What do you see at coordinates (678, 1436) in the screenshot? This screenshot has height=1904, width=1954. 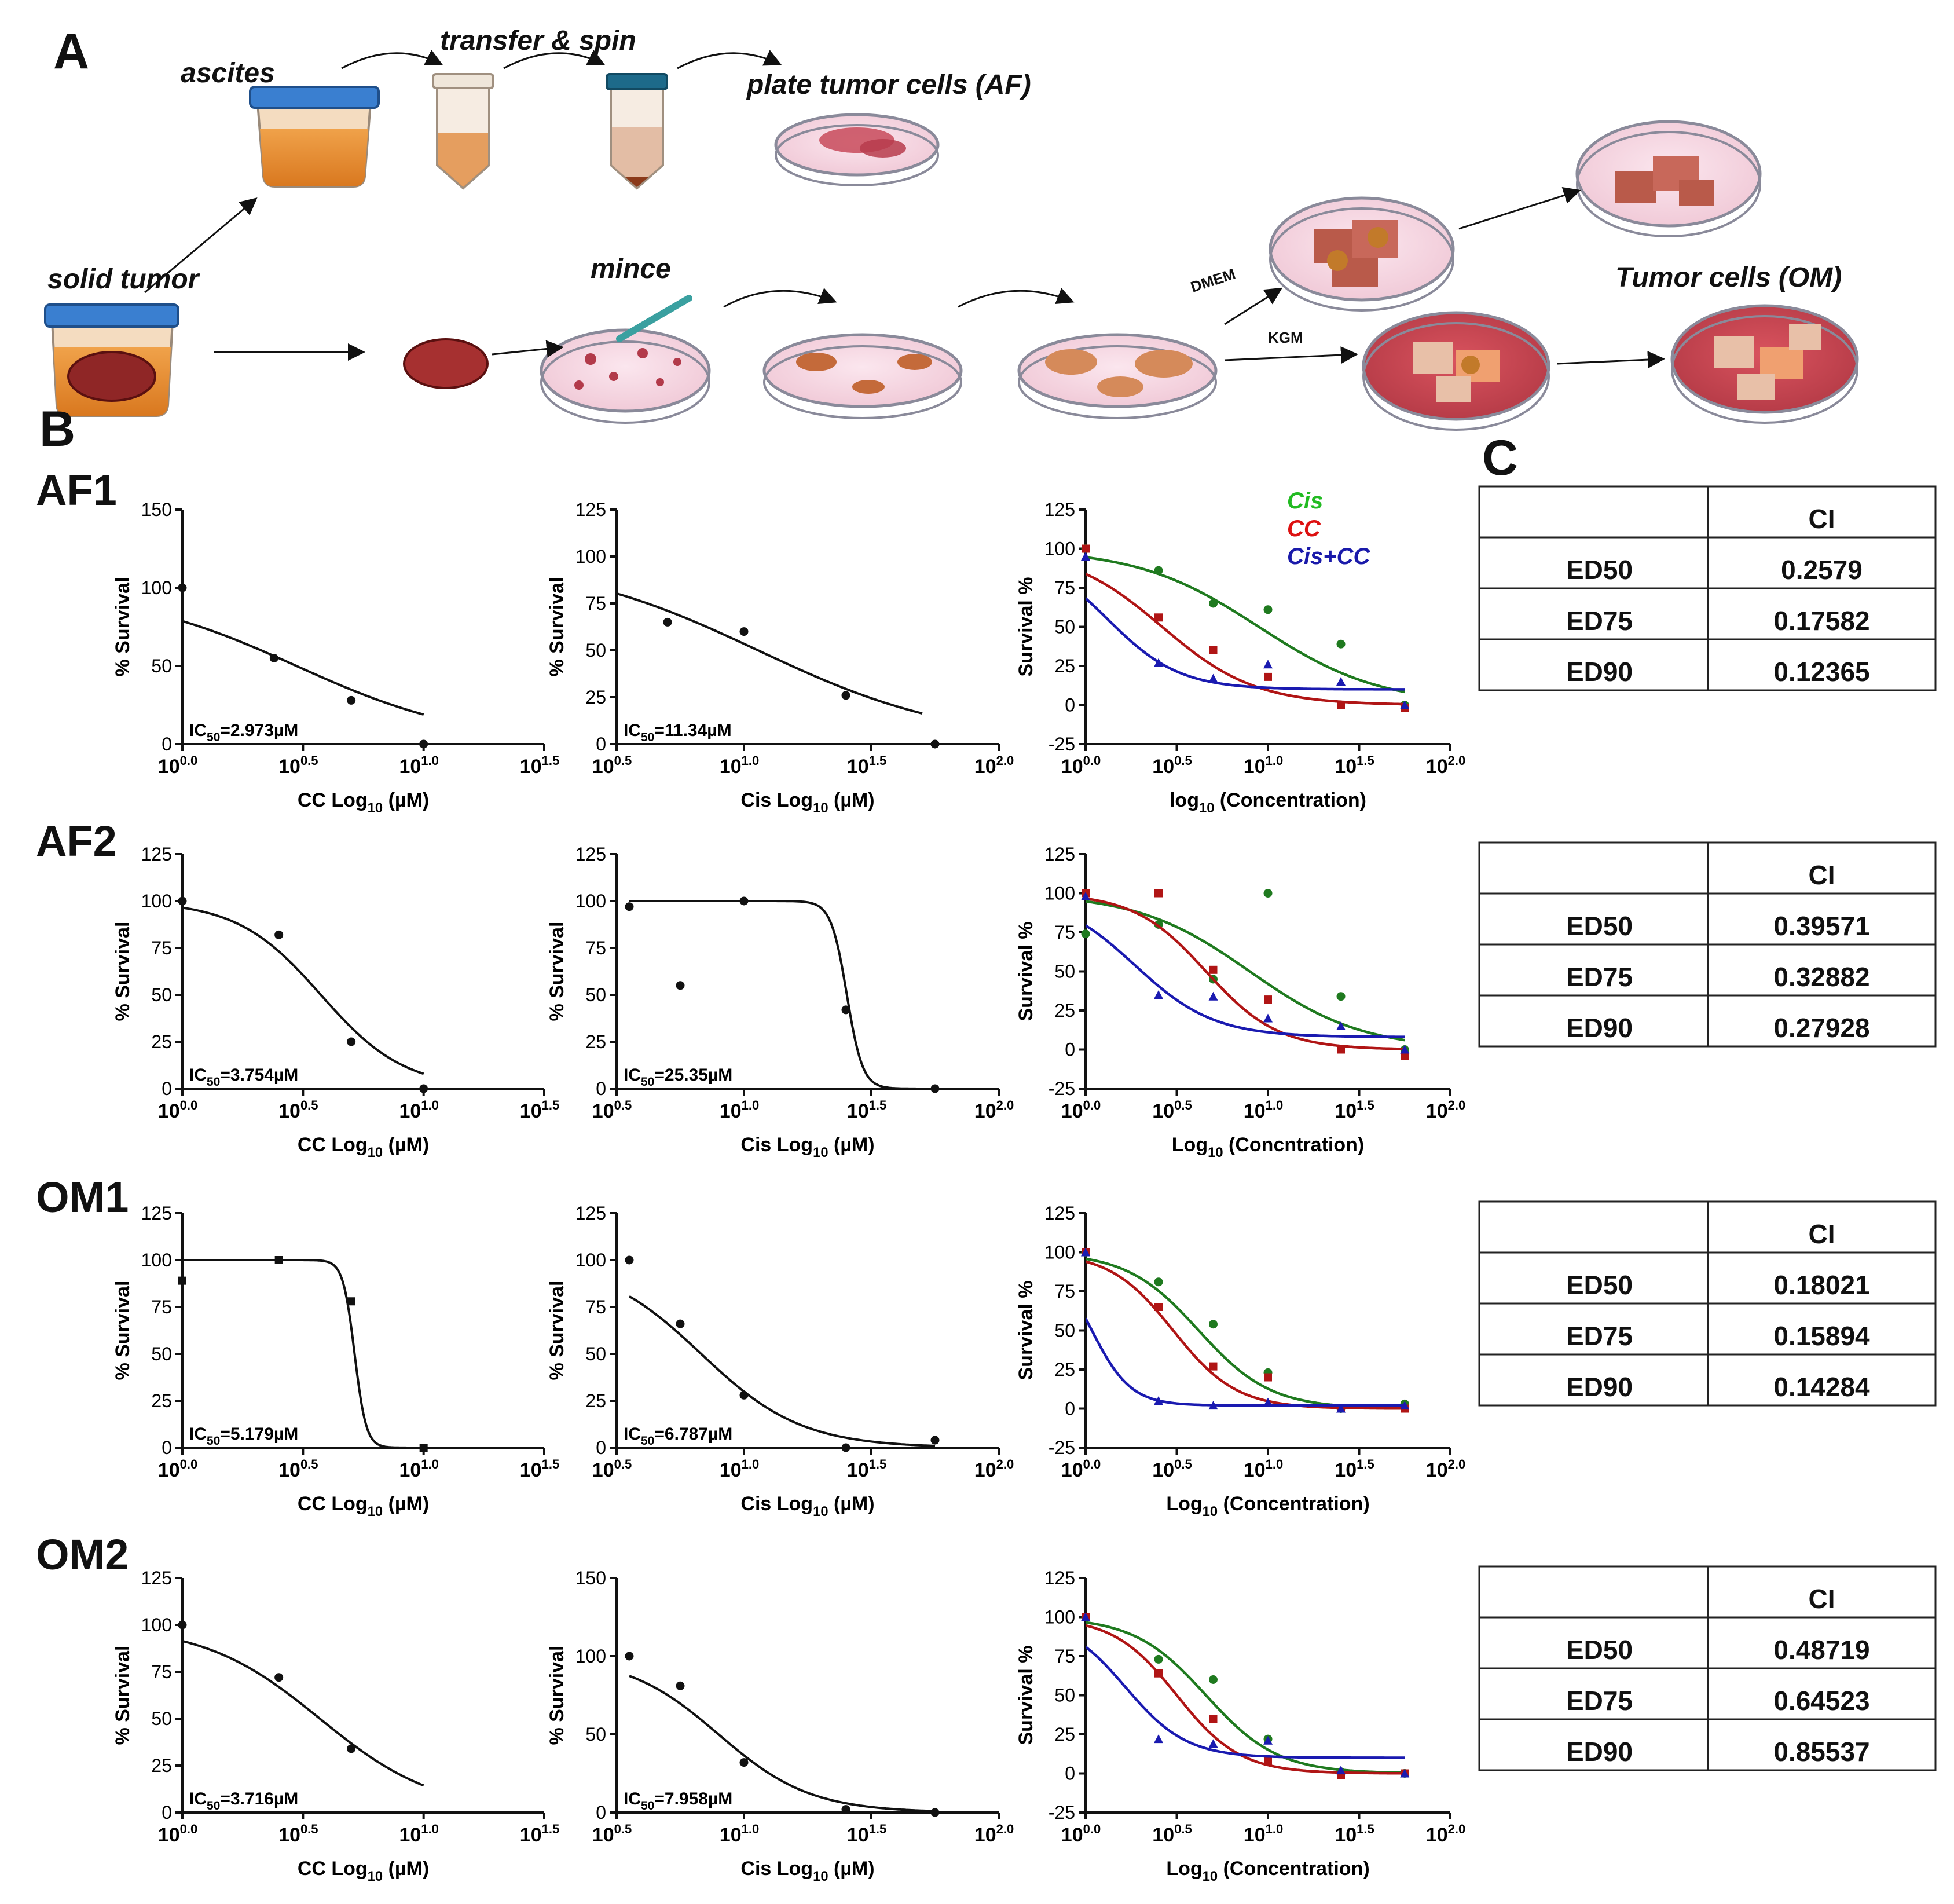 I see `ic50-annotation: IC50=6.787µM` at bounding box center [678, 1436].